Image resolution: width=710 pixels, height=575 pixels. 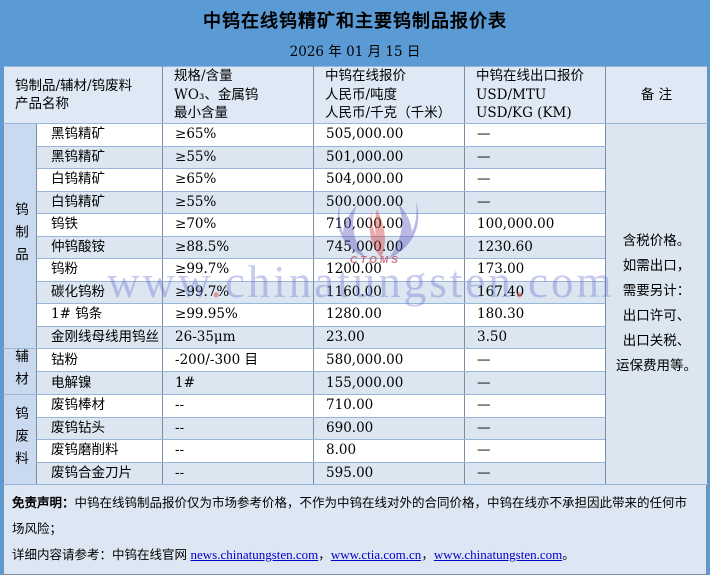 What do you see at coordinates (238, 383) in the screenshot?
I see `spec-cell: 1#` at bounding box center [238, 383].